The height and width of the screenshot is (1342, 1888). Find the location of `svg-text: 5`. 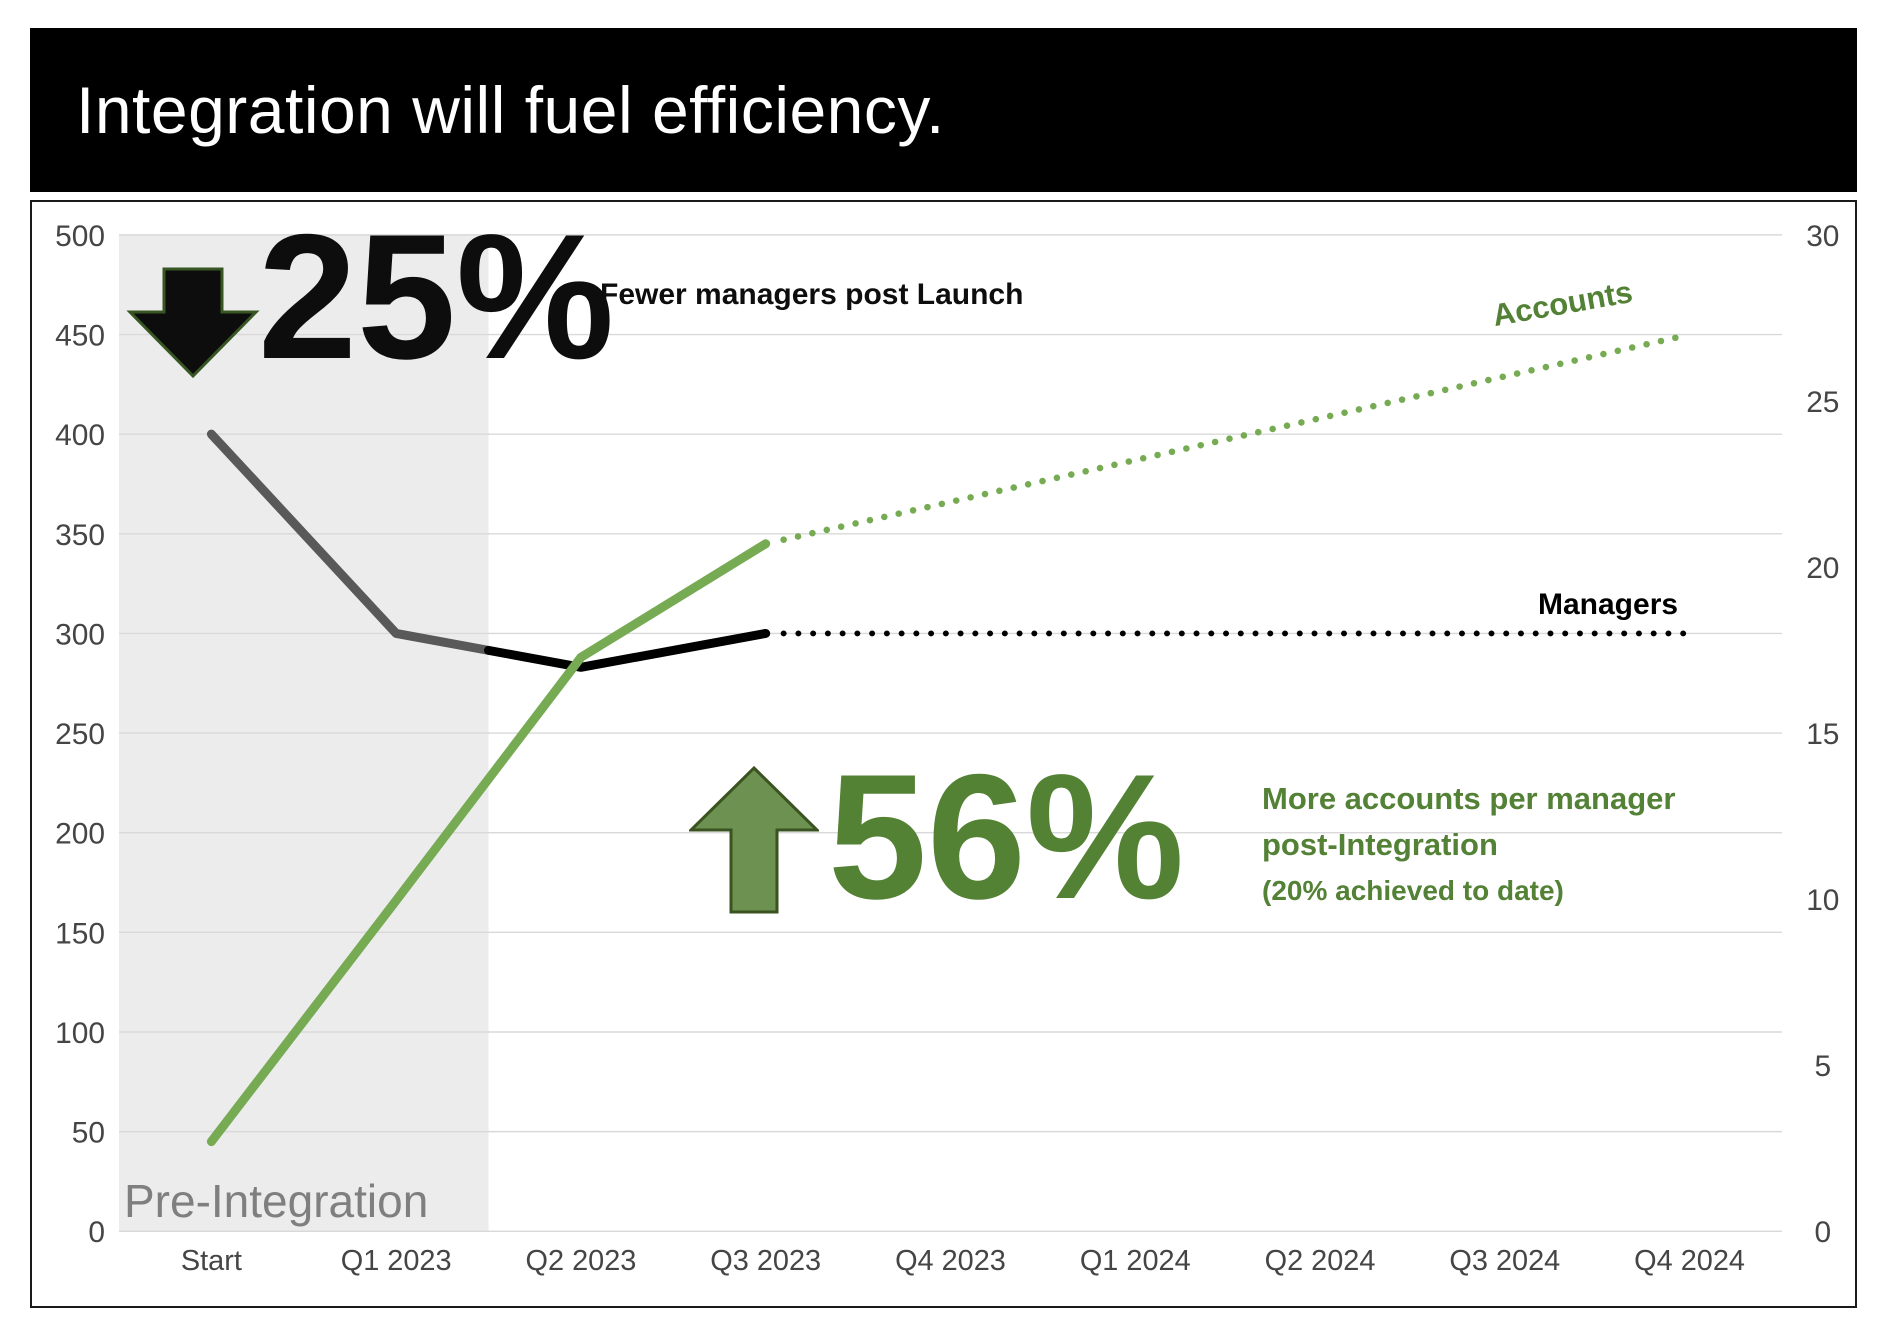

svg-text: 5 is located at coordinates (1823, 1066).